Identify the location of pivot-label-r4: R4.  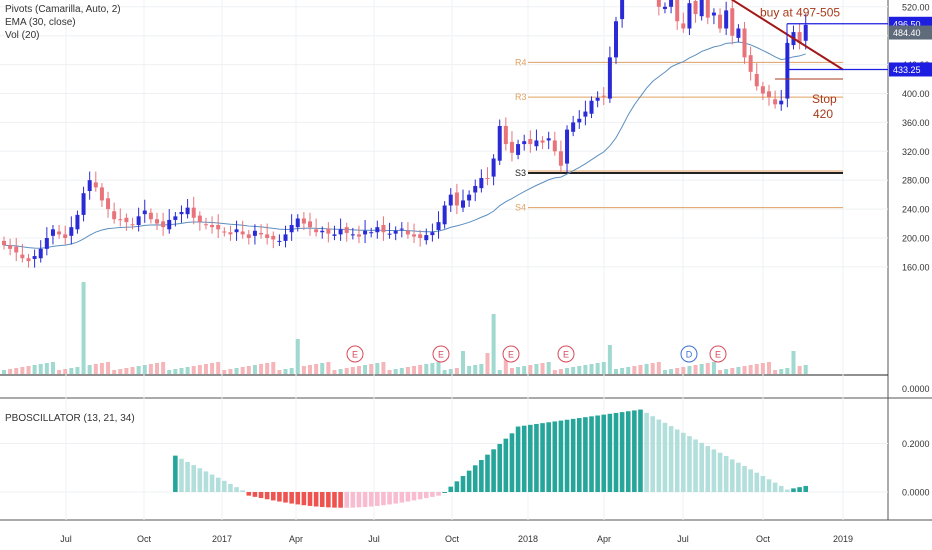
(521, 62).